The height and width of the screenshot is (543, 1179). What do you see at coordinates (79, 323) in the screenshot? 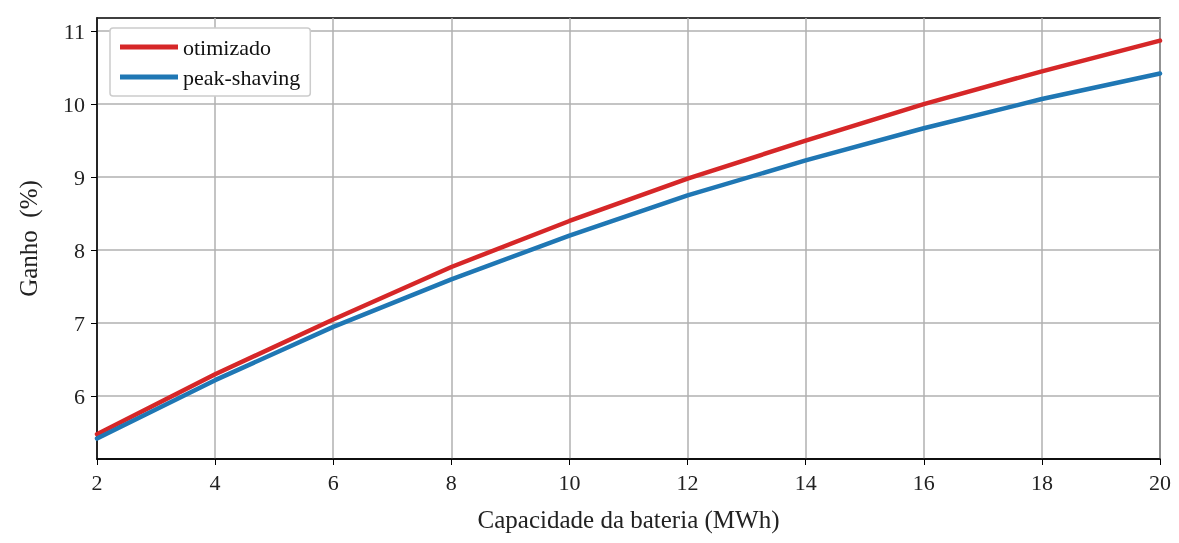
I see `y-tick-label: 7` at bounding box center [79, 323].